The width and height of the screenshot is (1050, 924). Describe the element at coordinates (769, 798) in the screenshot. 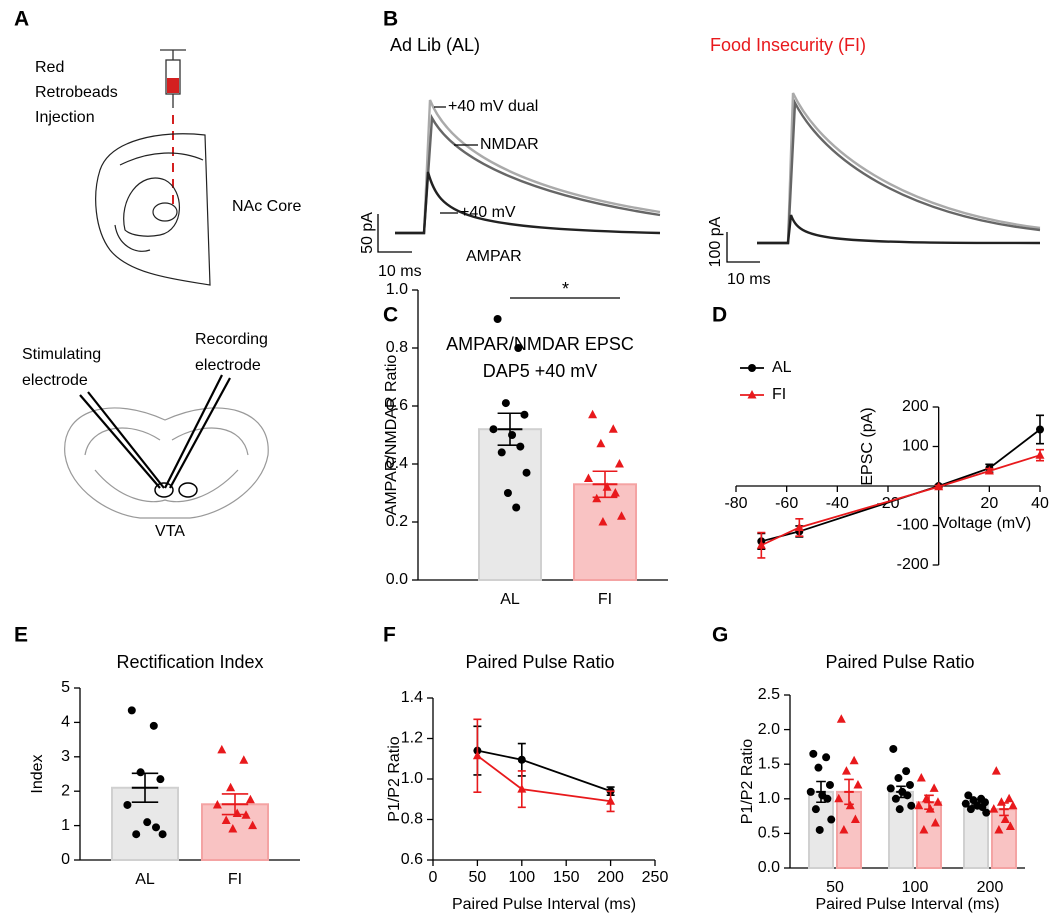

I see `y-tick-label: 1.0` at that location.